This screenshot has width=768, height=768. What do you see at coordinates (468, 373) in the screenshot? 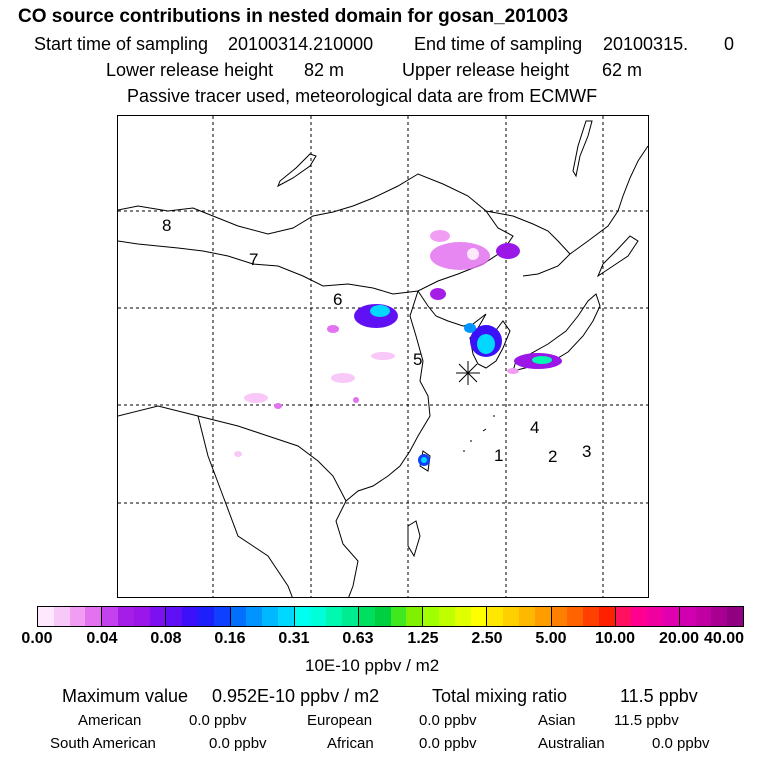
I see `receptor-star-marker` at bounding box center [468, 373].